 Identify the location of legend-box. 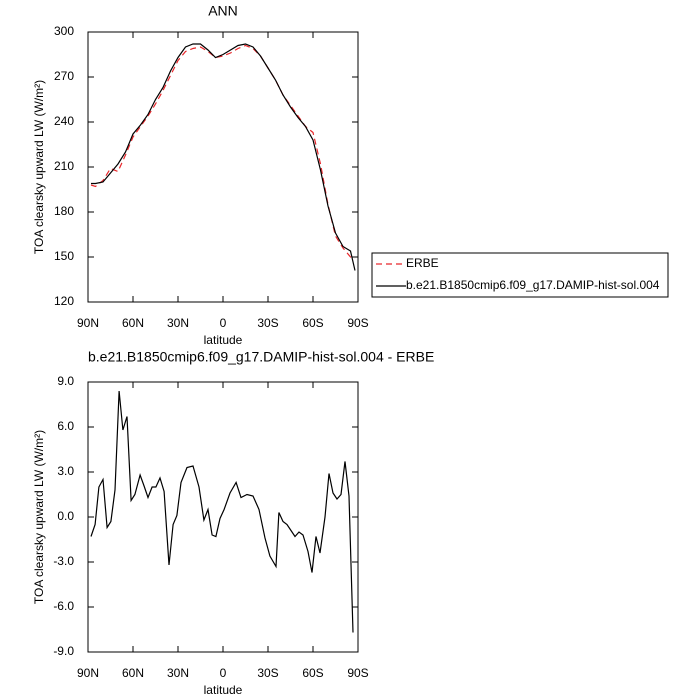
(520, 275).